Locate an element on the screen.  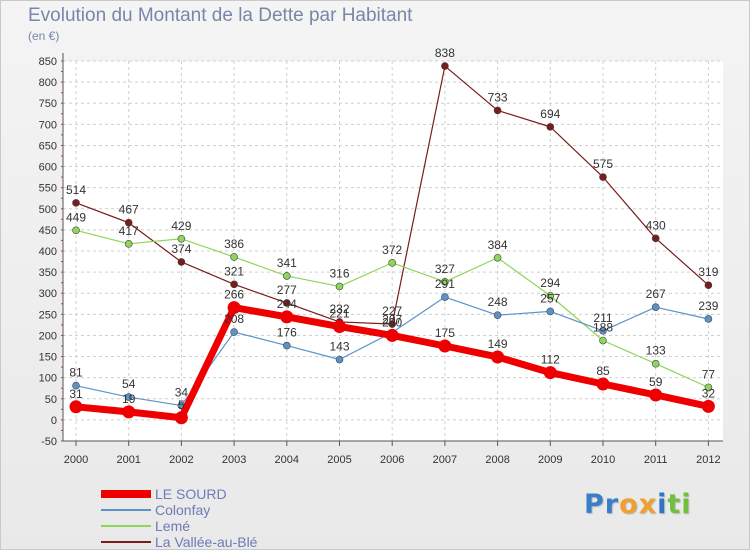
y-tick-label: -50 is located at coordinates (49, 442).